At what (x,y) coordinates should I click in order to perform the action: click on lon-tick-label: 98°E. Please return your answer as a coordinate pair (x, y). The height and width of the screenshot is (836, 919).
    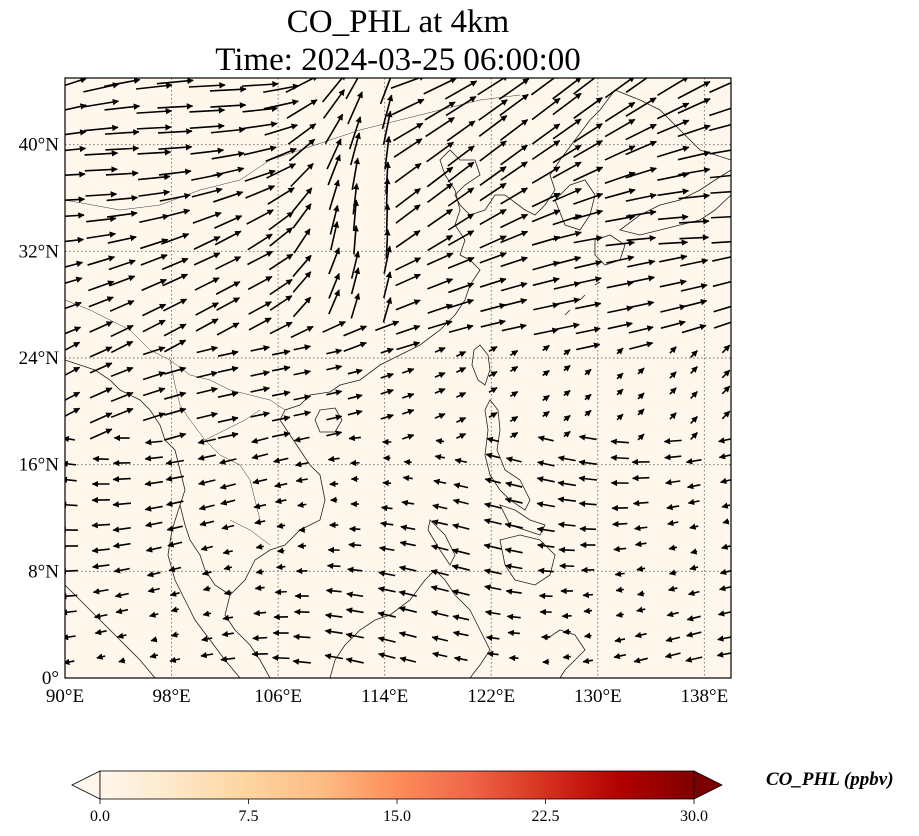
    Looking at the image, I should click on (171, 696).